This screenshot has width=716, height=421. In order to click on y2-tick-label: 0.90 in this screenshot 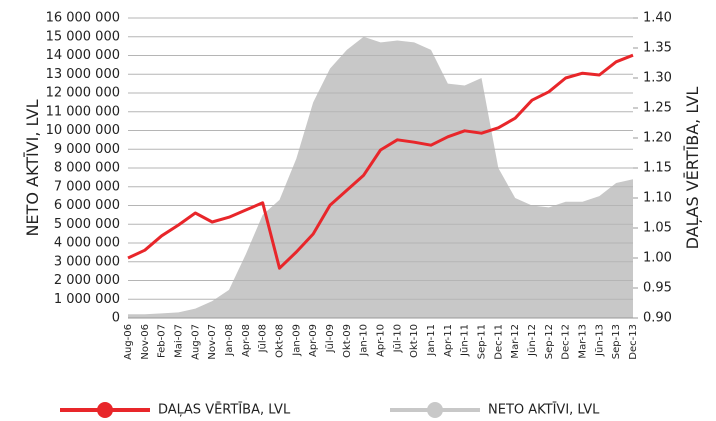, I will do `click(657, 318)`.